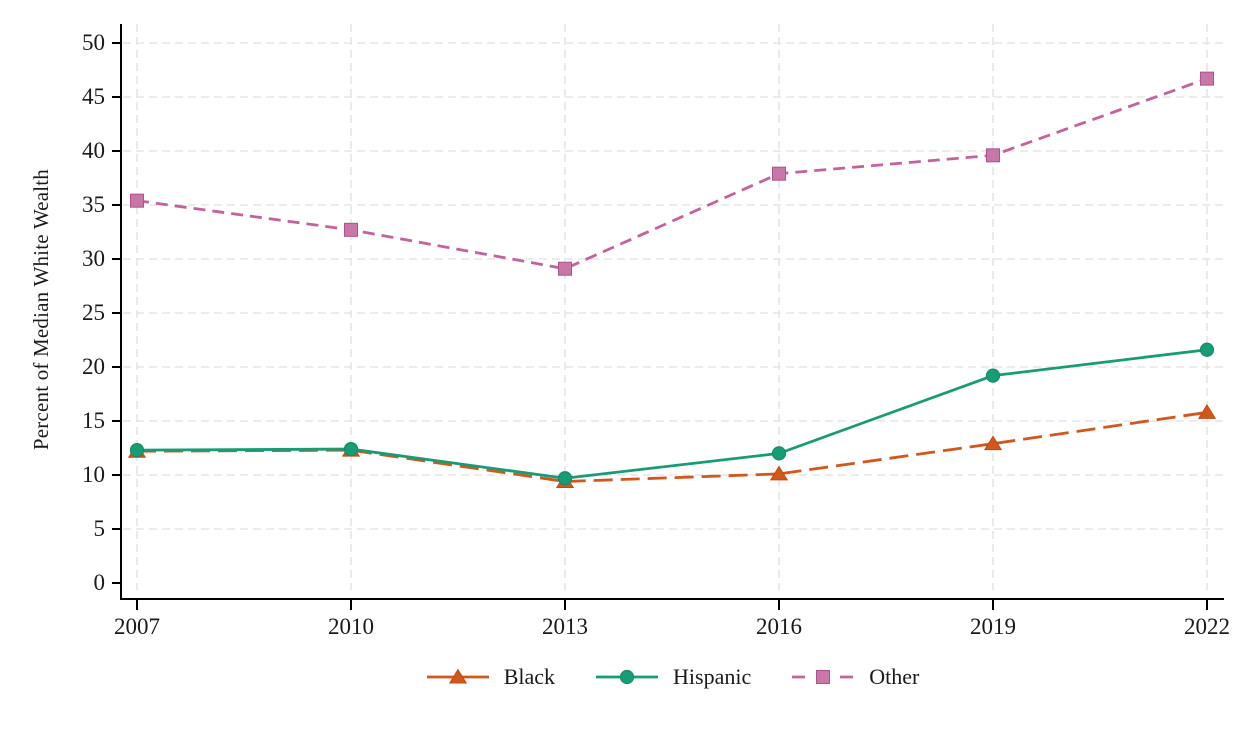  I want to click on legend-item-other: Other, so click(855, 677).